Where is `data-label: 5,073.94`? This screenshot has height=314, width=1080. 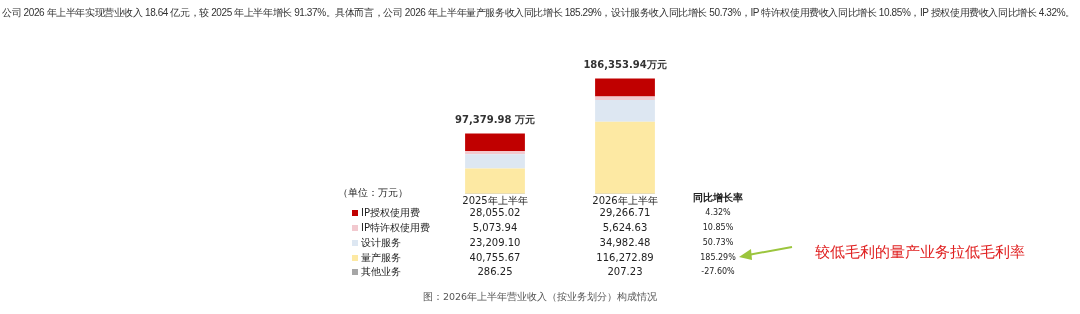 data-label: 5,073.94 is located at coordinates (495, 228).